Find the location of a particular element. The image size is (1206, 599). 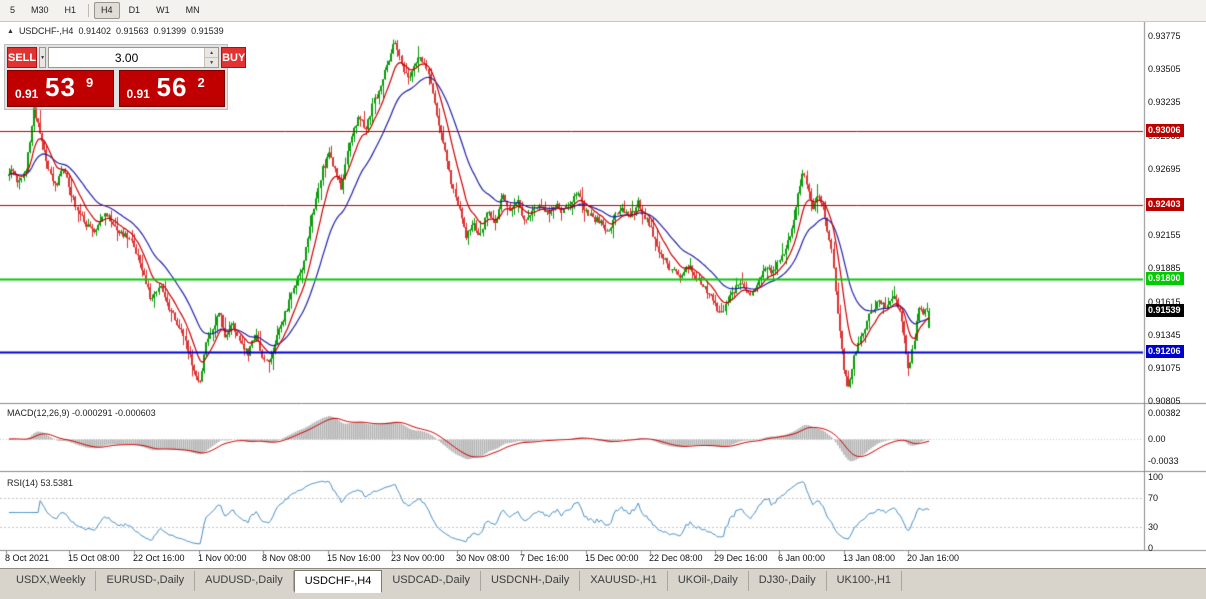

timeframe-button-m30: M30 is located at coordinates (40, 10).